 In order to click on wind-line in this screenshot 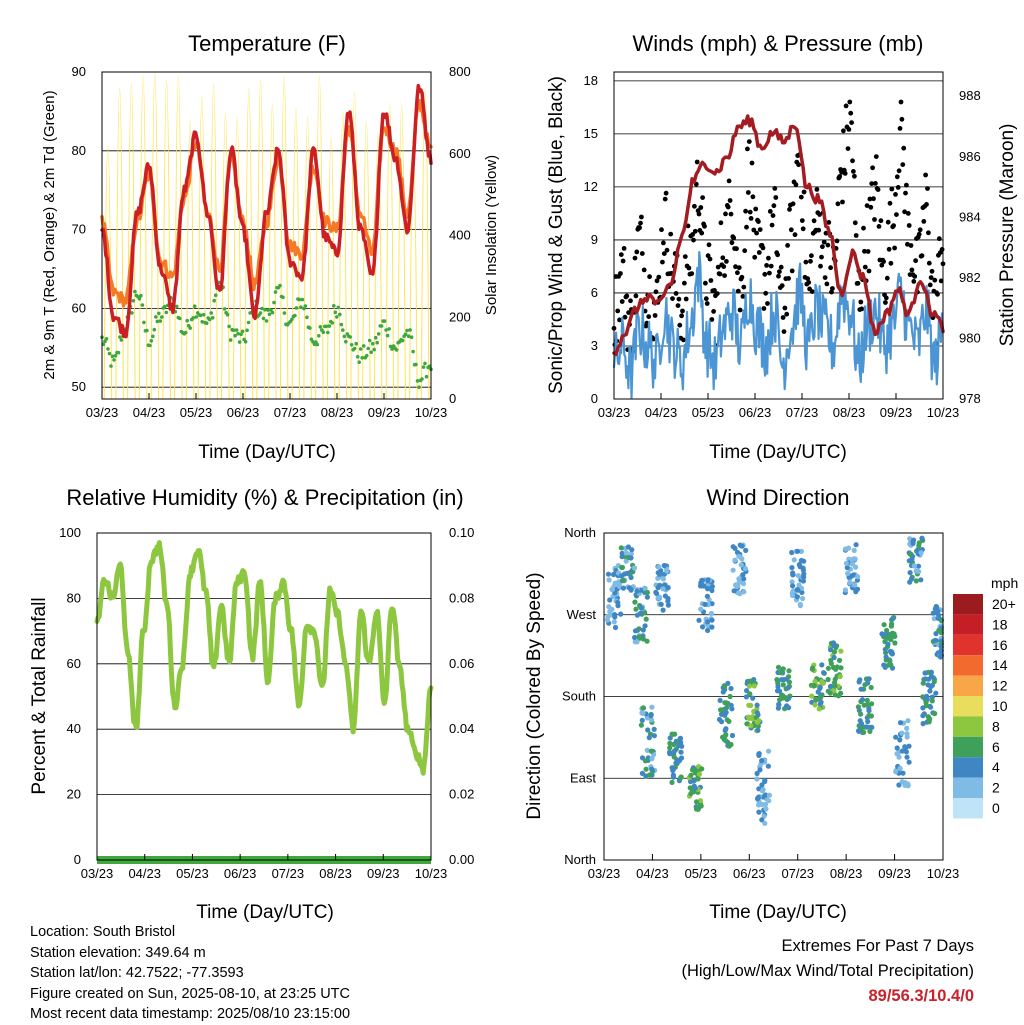, I will do `click(778, 325)`.